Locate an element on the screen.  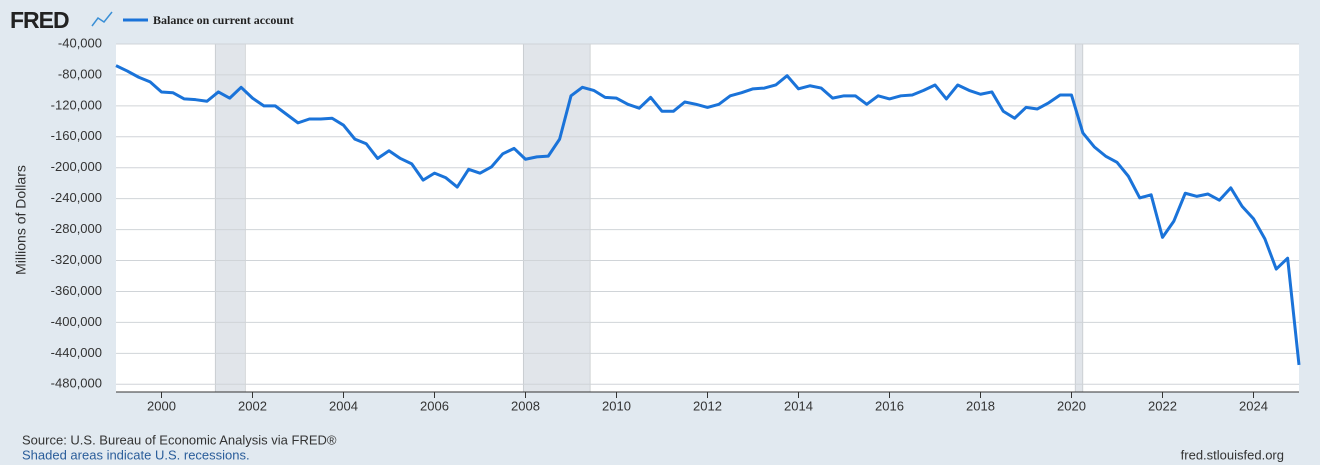
x-tick-label: 2018 is located at coordinates (980, 405).